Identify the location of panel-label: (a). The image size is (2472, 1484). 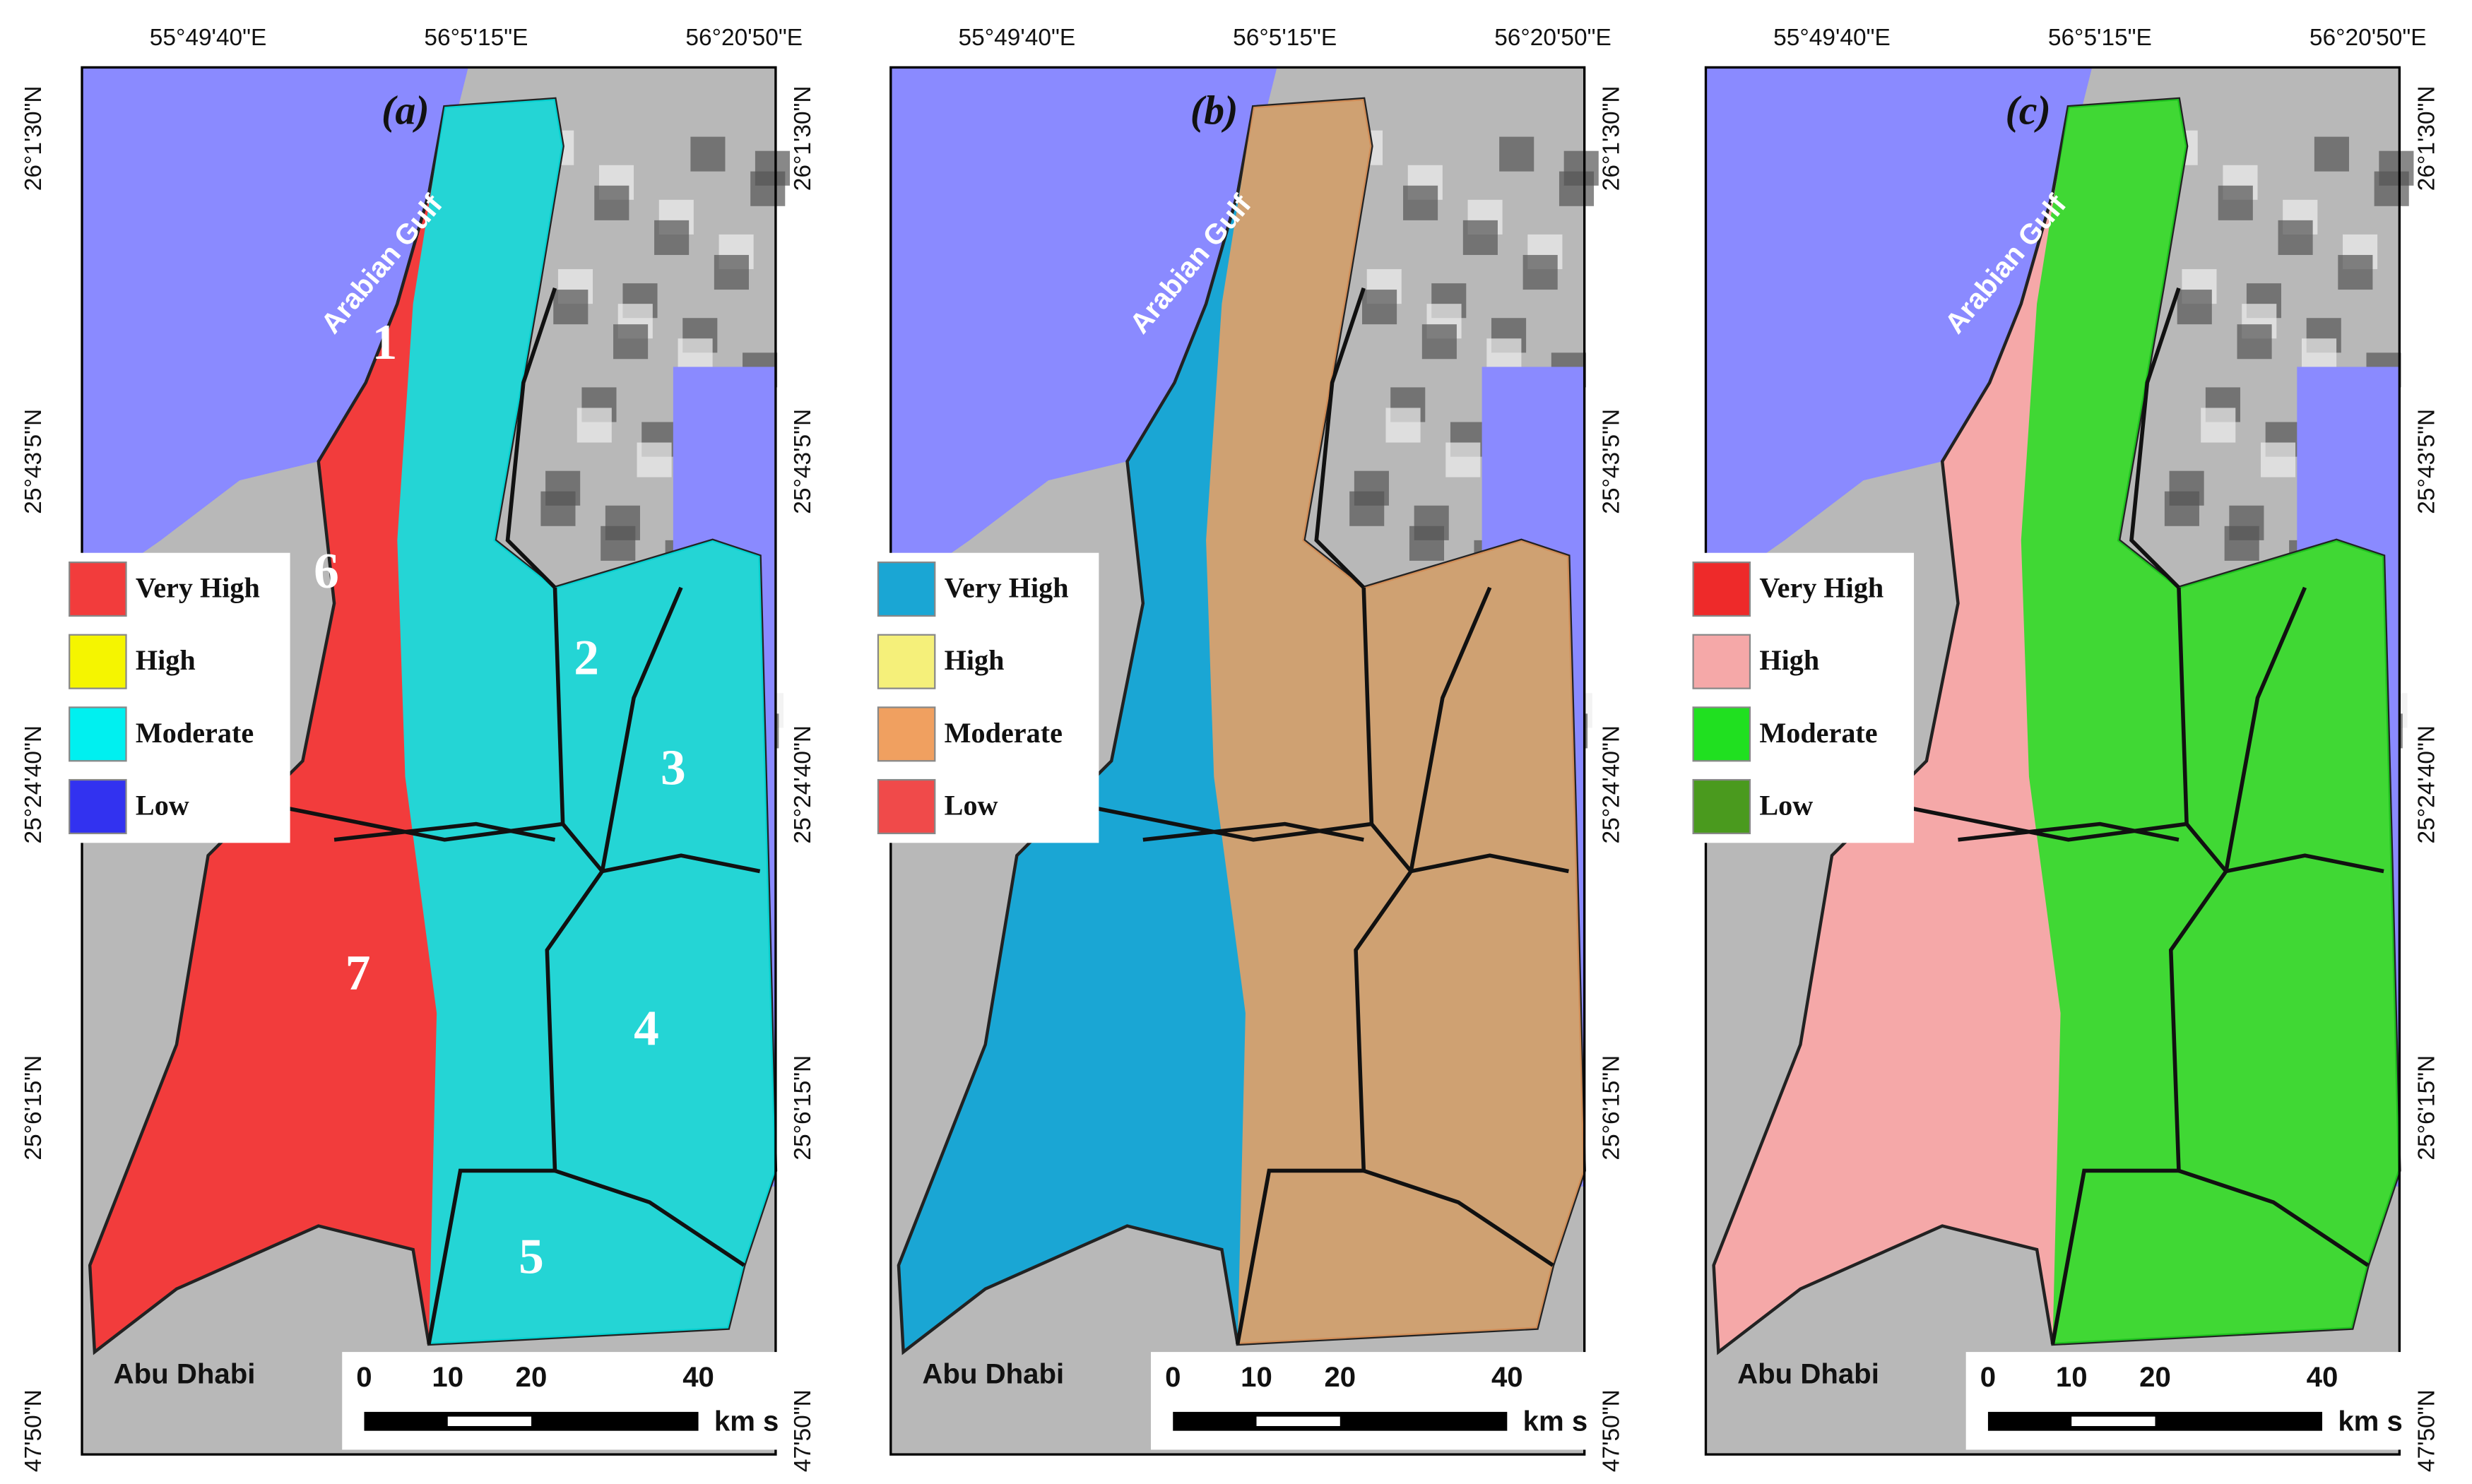
(406, 110).